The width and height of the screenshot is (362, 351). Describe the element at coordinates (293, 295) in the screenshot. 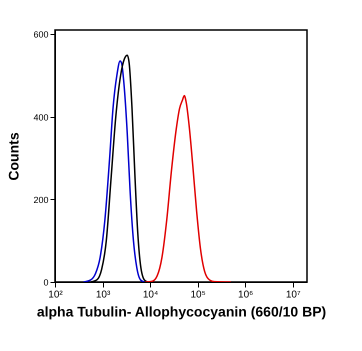

I see `x-tick-label: 10⁷` at that location.